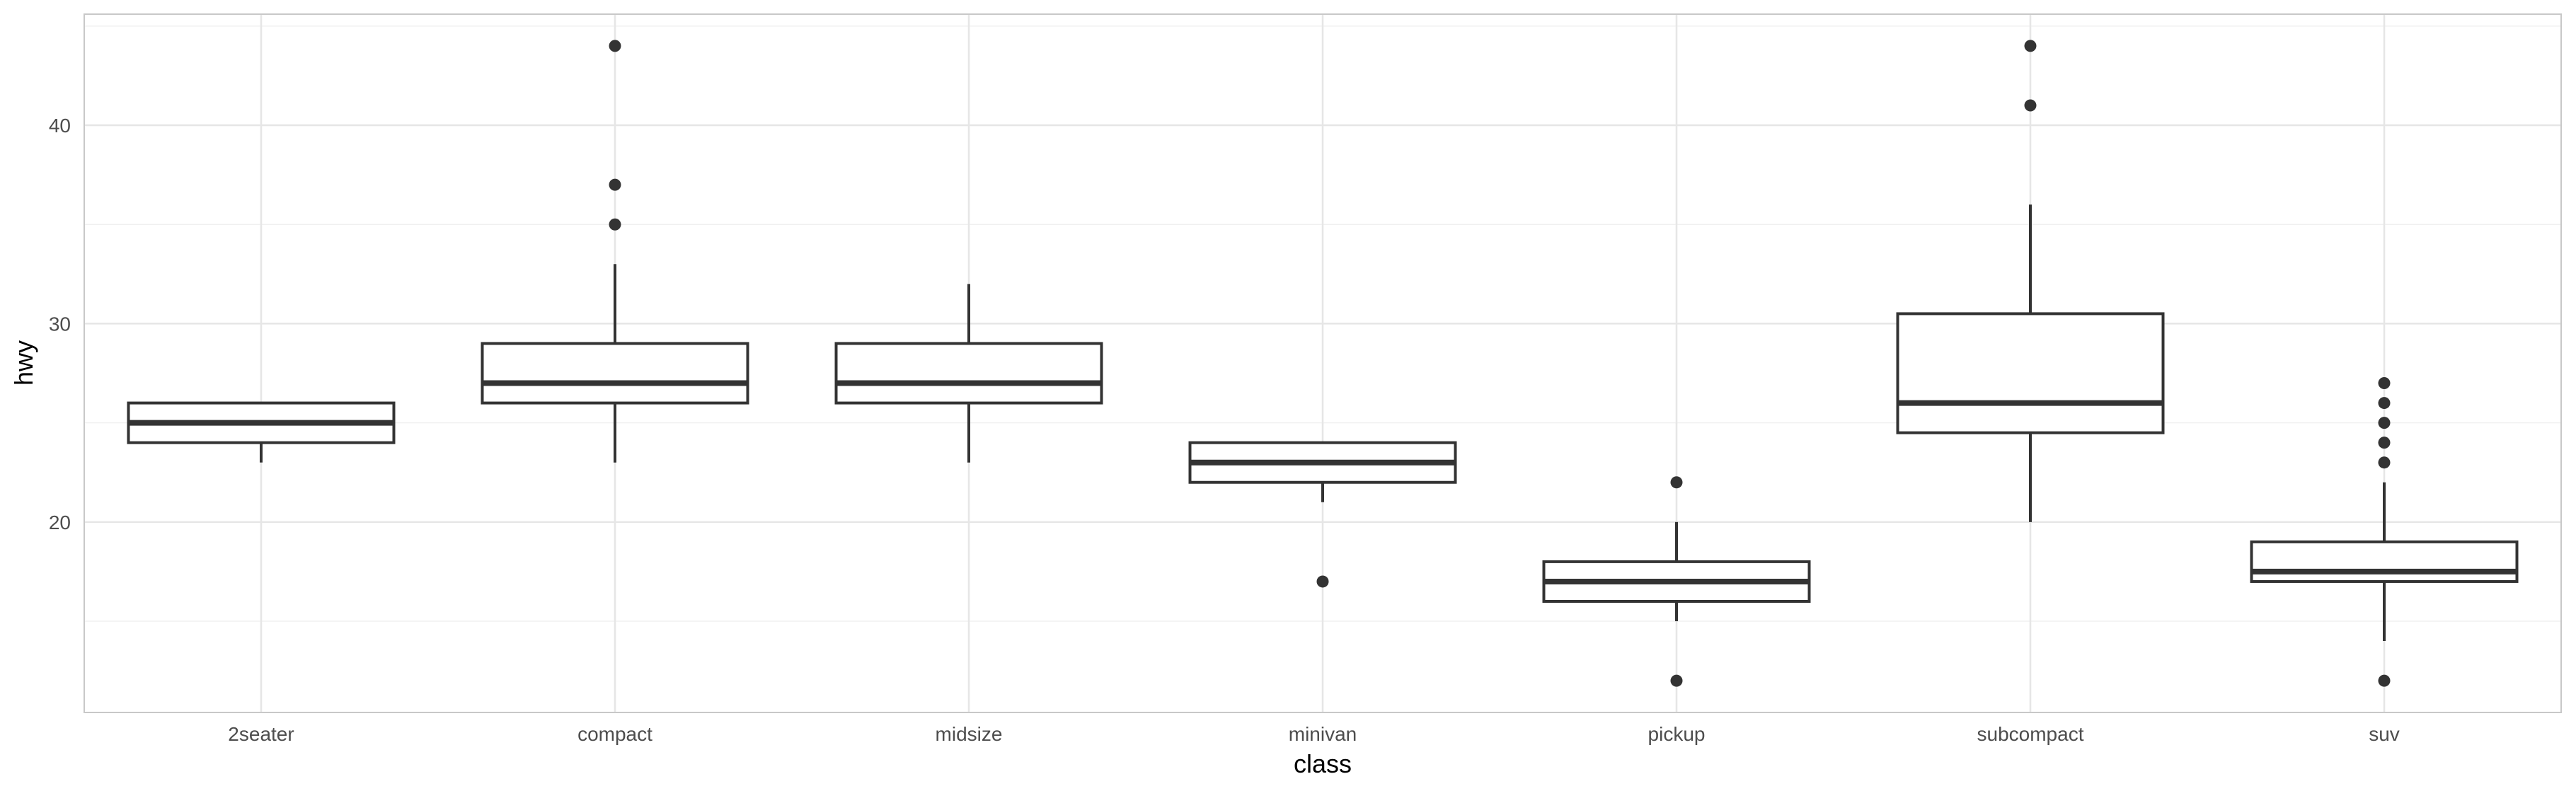 This screenshot has height=791, width=2576. I want to click on x-axis-title: class, so click(1323, 764).